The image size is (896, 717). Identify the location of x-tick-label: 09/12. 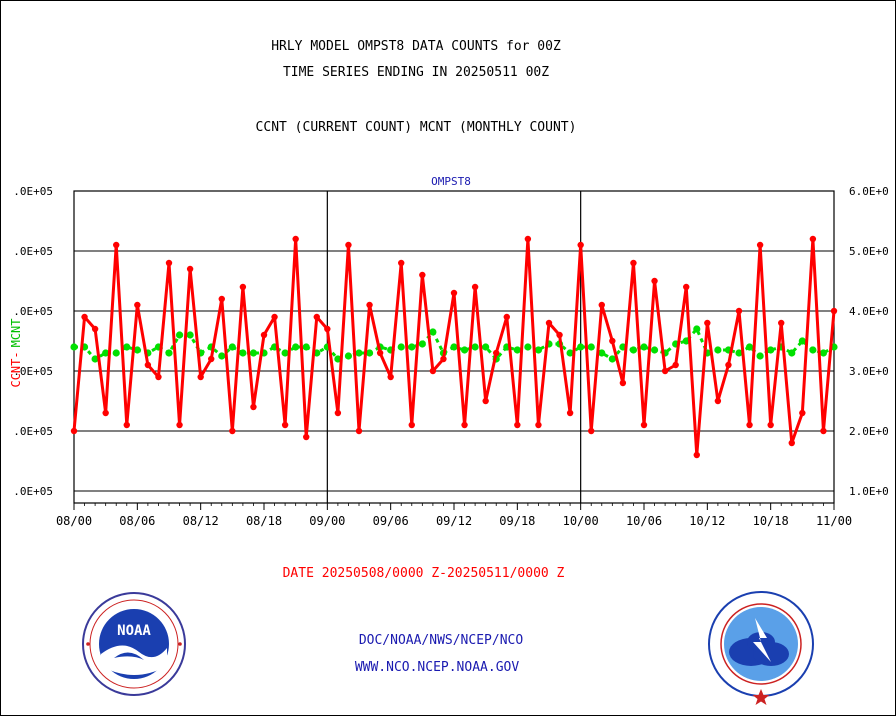
(454, 521).